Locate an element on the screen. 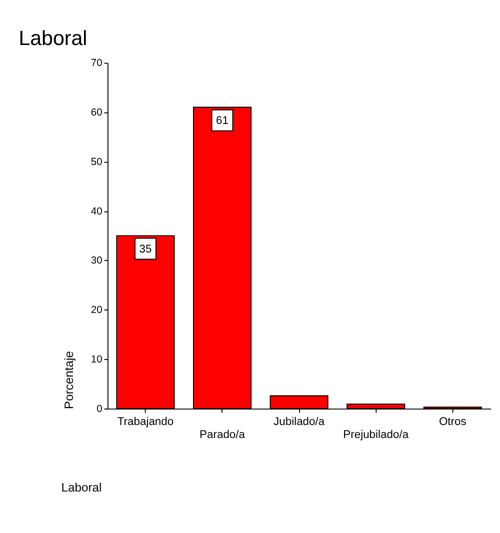  y-tick-label: 40 is located at coordinates (96, 212).